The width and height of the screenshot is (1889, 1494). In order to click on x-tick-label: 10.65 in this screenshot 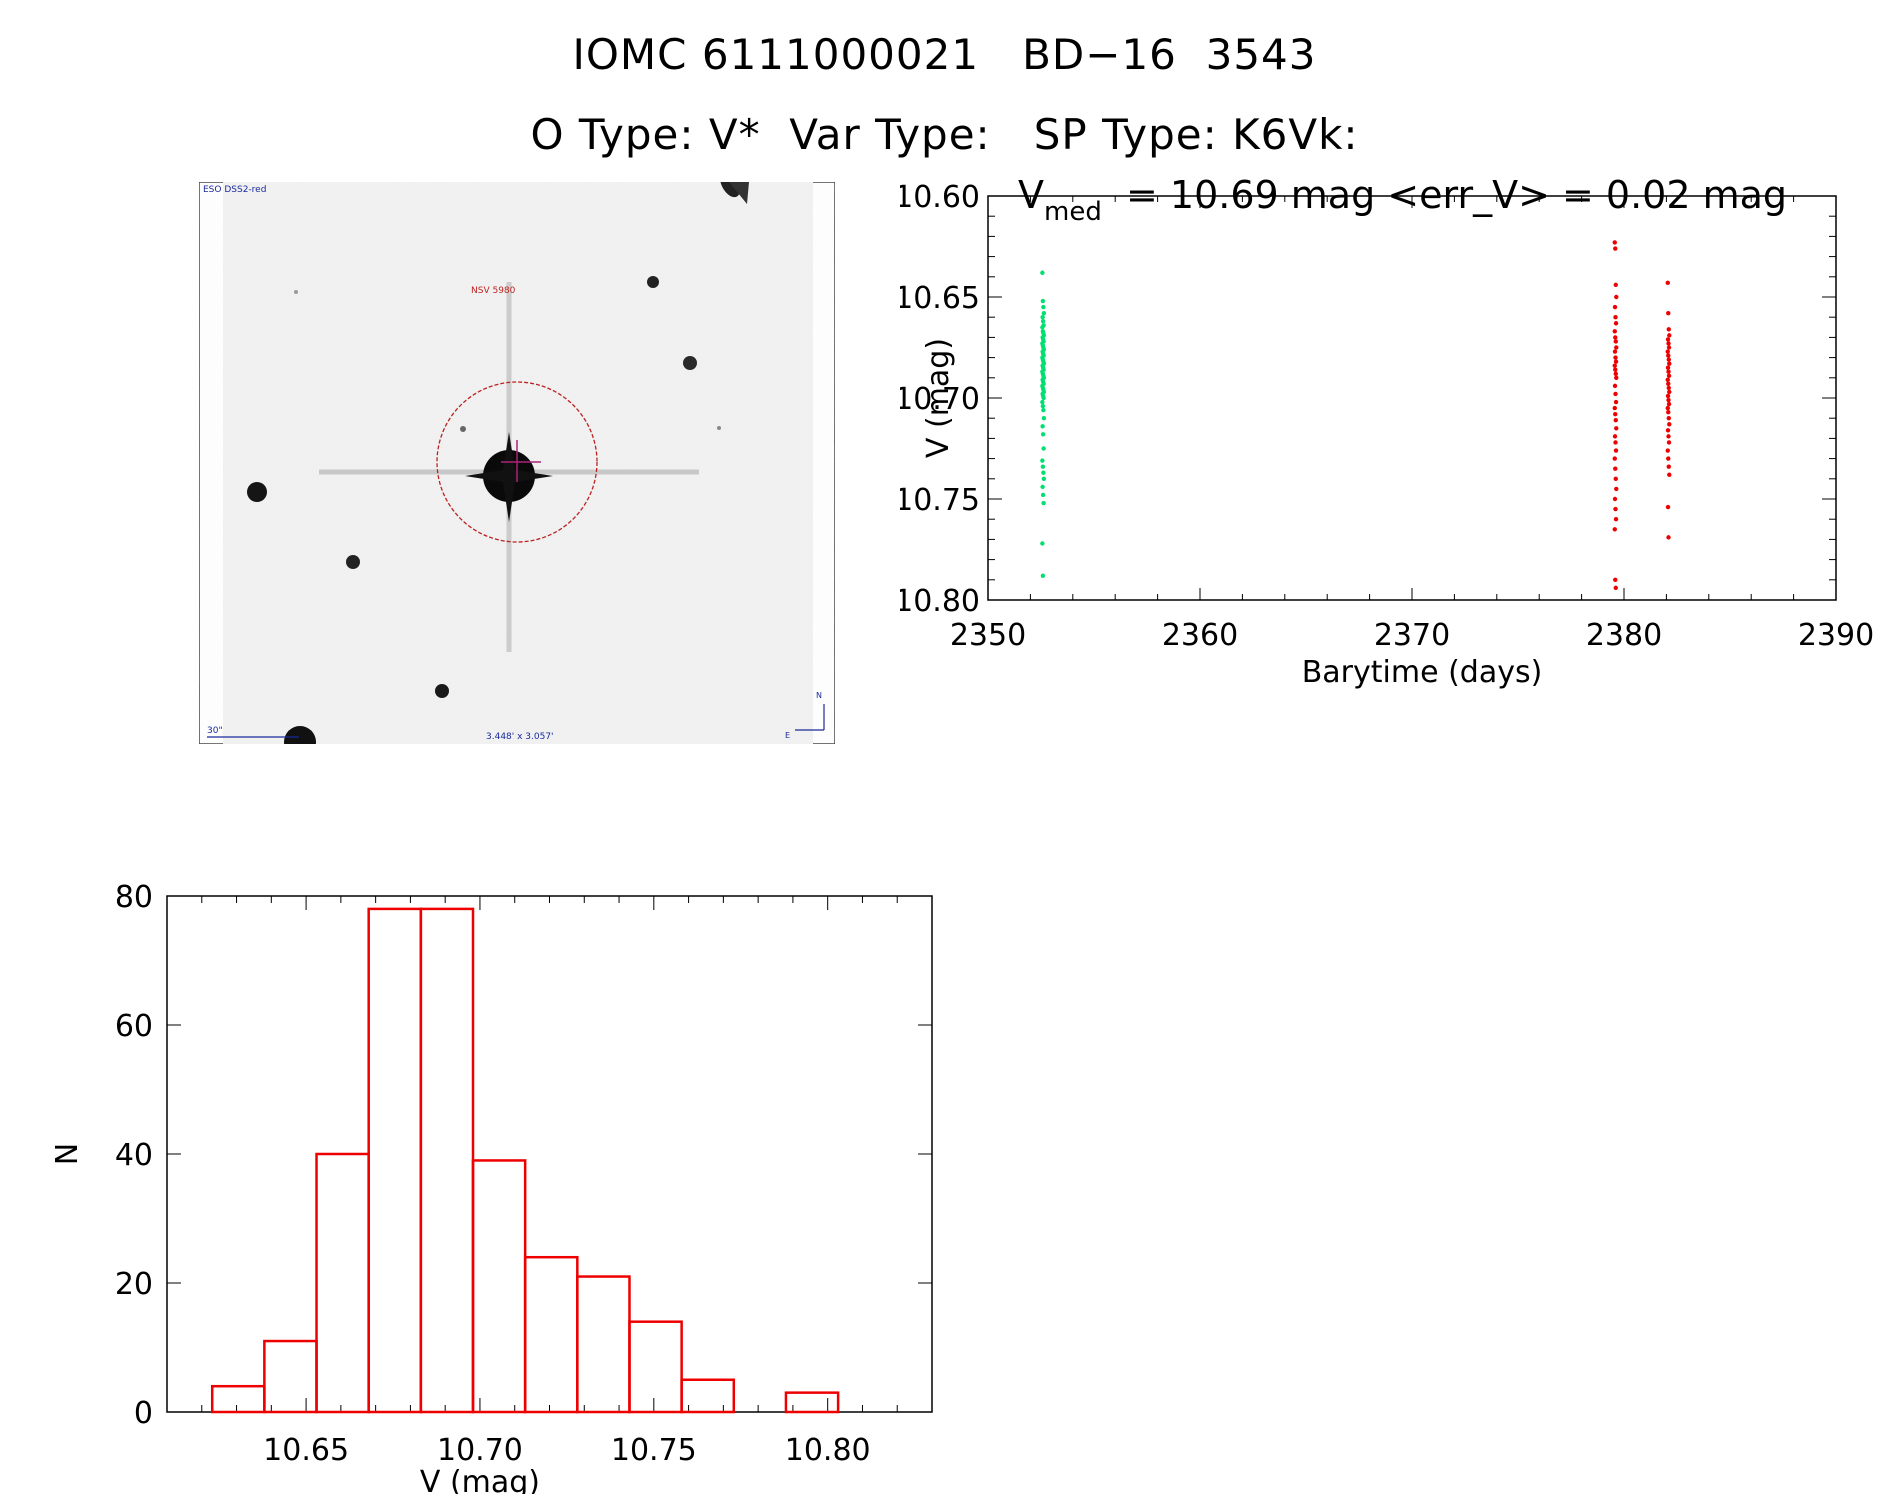, I will do `click(306, 1450)`.